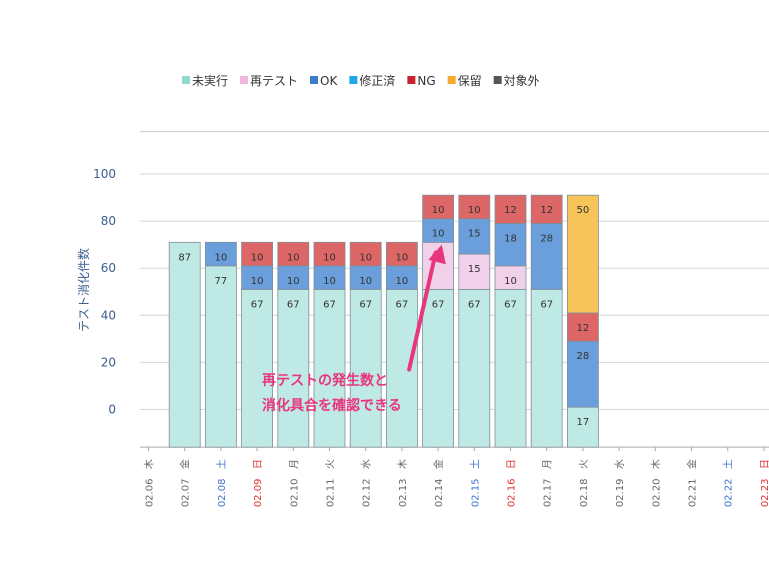 This screenshot has width=769, height=577. Describe the element at coordinates (438, 483) in the screenshot. I see `x-tick-label: 02.14 金` at that location.